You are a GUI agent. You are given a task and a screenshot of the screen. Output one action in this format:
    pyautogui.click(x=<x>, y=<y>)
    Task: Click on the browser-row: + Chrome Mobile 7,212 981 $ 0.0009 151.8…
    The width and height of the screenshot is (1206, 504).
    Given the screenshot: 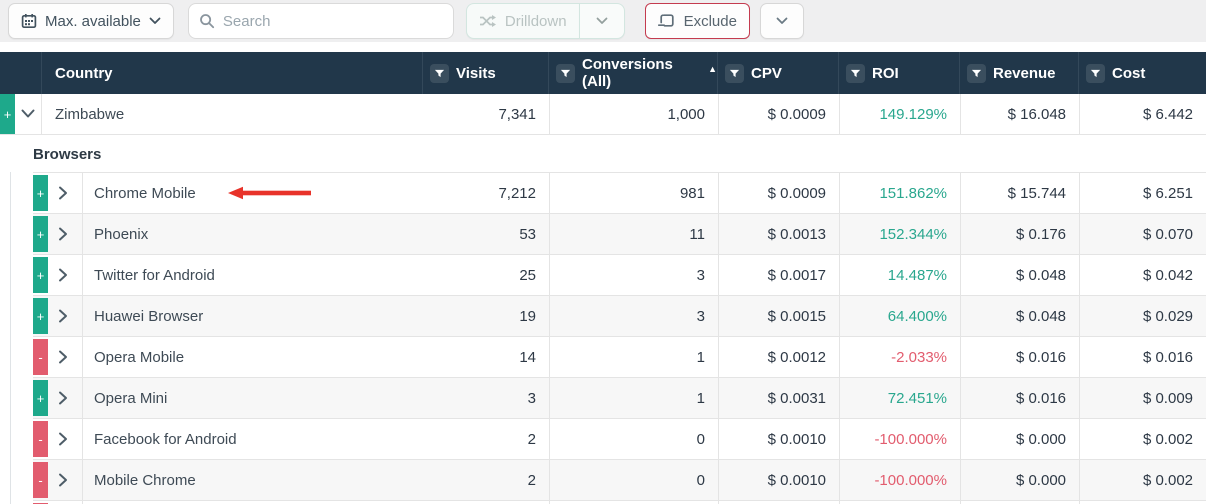 What is the action you would take?
    pyautogui.click(x=619, y=193)
    